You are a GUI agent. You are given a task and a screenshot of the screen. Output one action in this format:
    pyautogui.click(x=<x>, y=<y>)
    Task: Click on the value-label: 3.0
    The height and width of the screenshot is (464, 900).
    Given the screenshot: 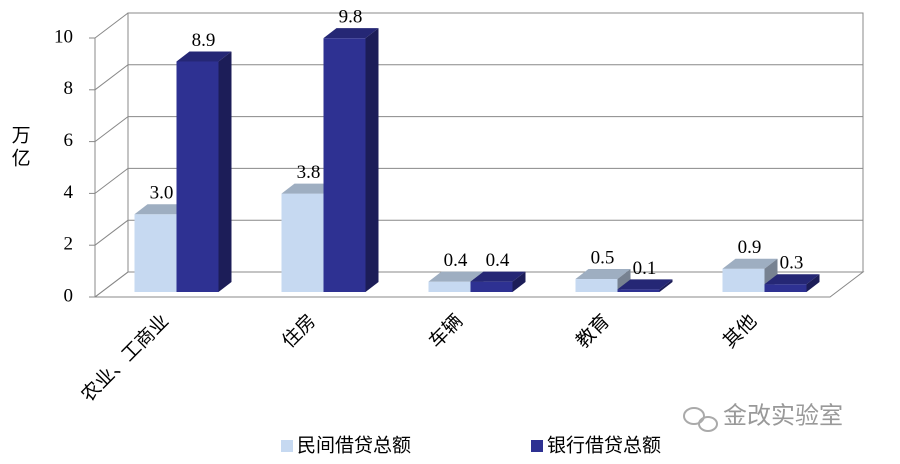 What is the action you would take?
    pyautogui.click(x=162, y=193)
    